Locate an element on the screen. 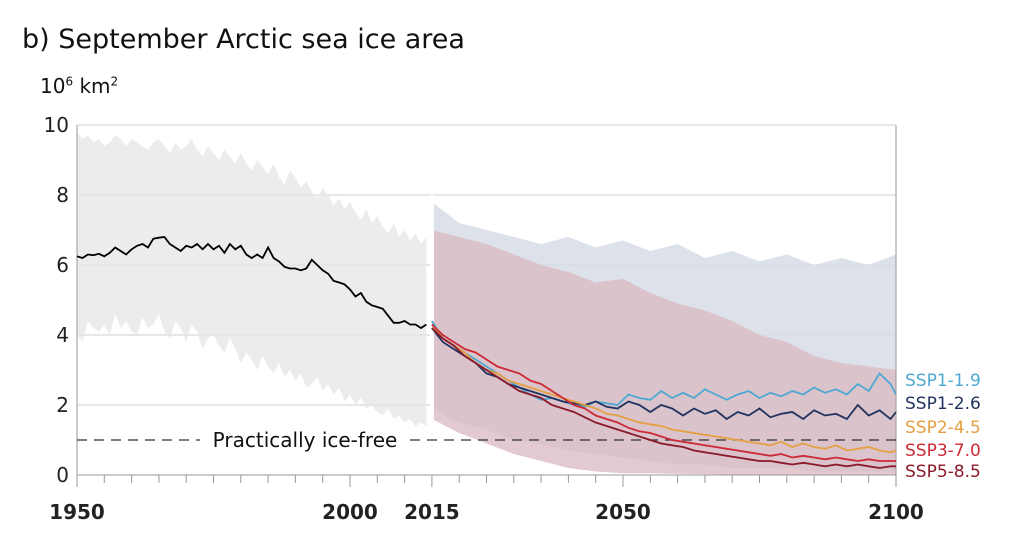  threshold-label: Practically ice-free is located at coordinates (305, 440).